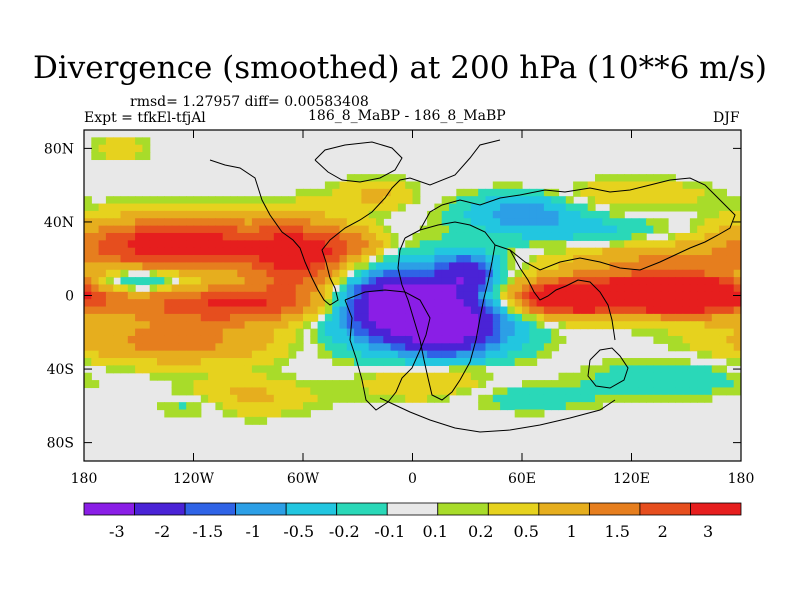  What do you see at coordinates (389, 531) in the screenshot?
I see `colorbar-label: -0.1` at bounding box center [389, 531].